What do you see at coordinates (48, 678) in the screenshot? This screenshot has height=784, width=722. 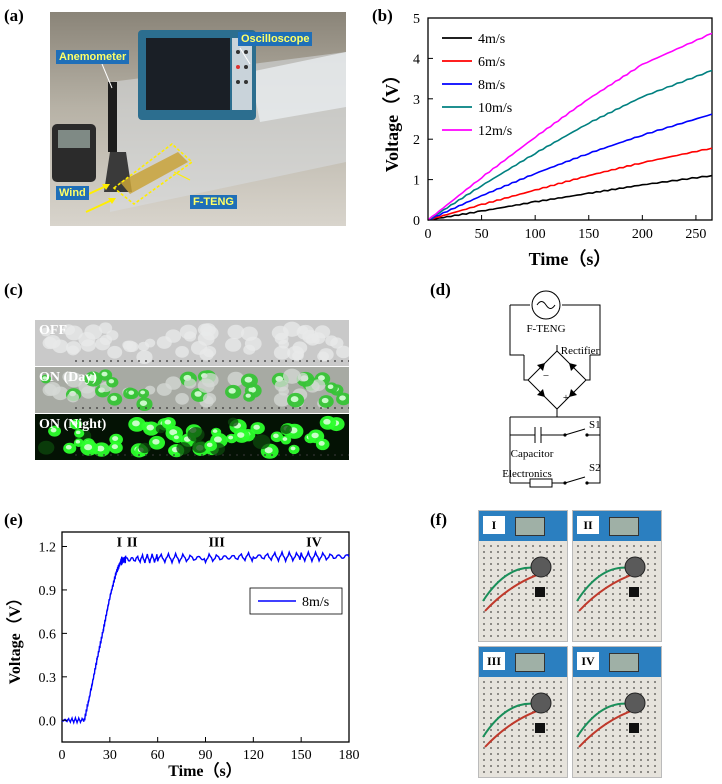 I see `chart-e-ytick-label: 0.3` at bounding box center [48, 678].